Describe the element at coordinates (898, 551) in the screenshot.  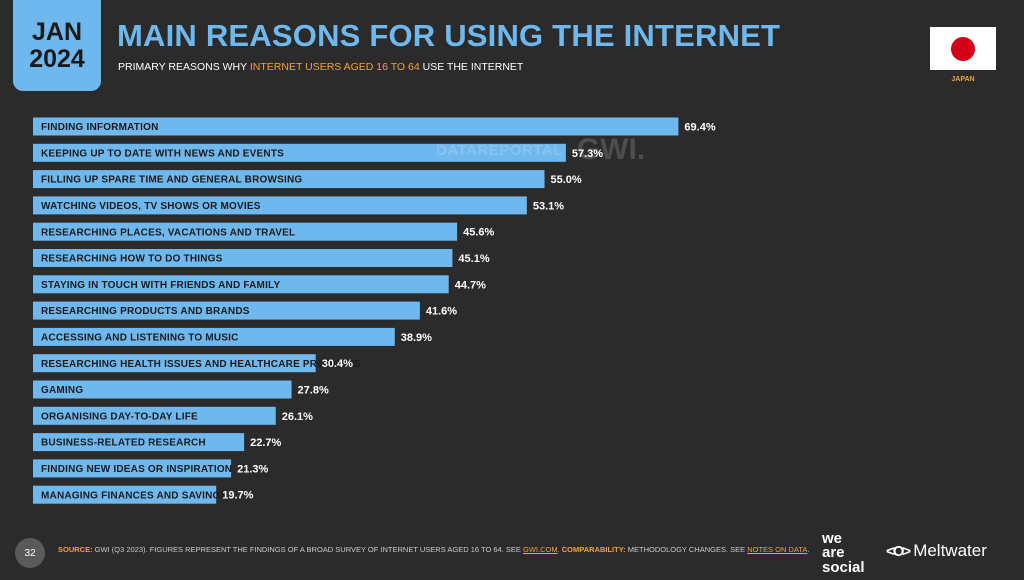
I see `meltwater-mark-icon: <O>` at that location.